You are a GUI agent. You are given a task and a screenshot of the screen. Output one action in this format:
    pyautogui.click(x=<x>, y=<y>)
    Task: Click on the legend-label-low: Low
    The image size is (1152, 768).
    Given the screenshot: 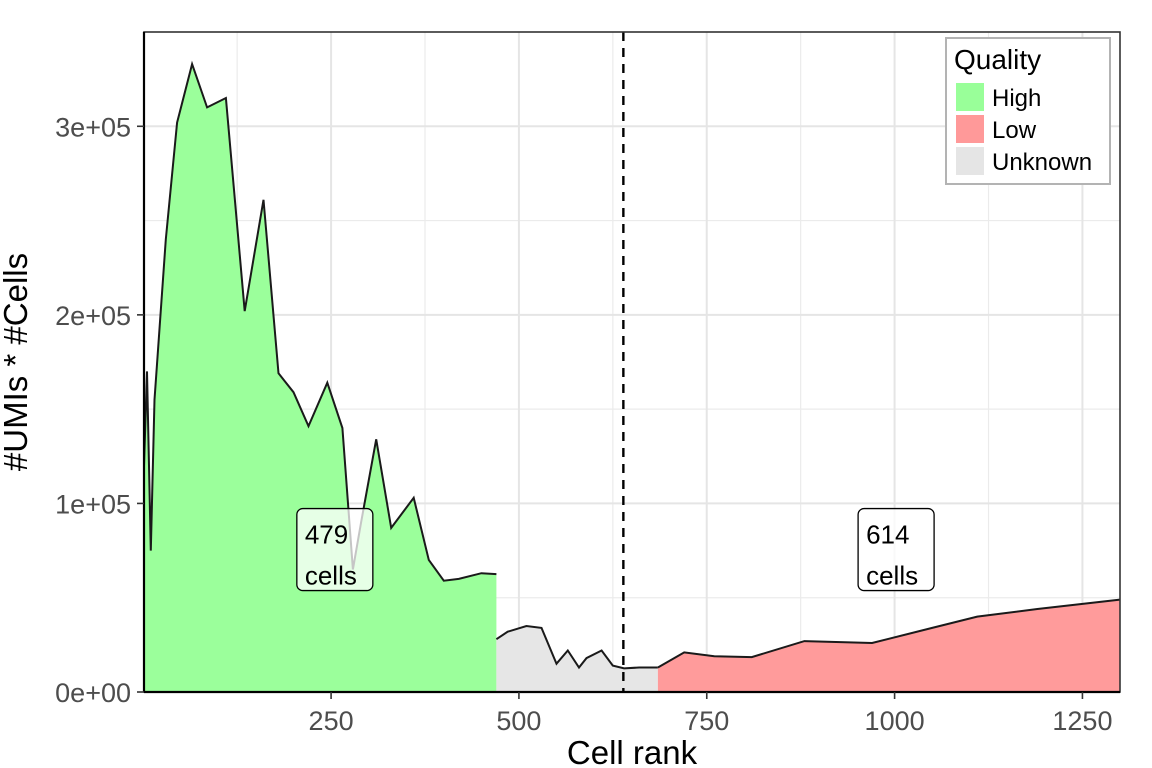 What is the action you would take?
    pyautogui.click(x=1014, y=130)
    